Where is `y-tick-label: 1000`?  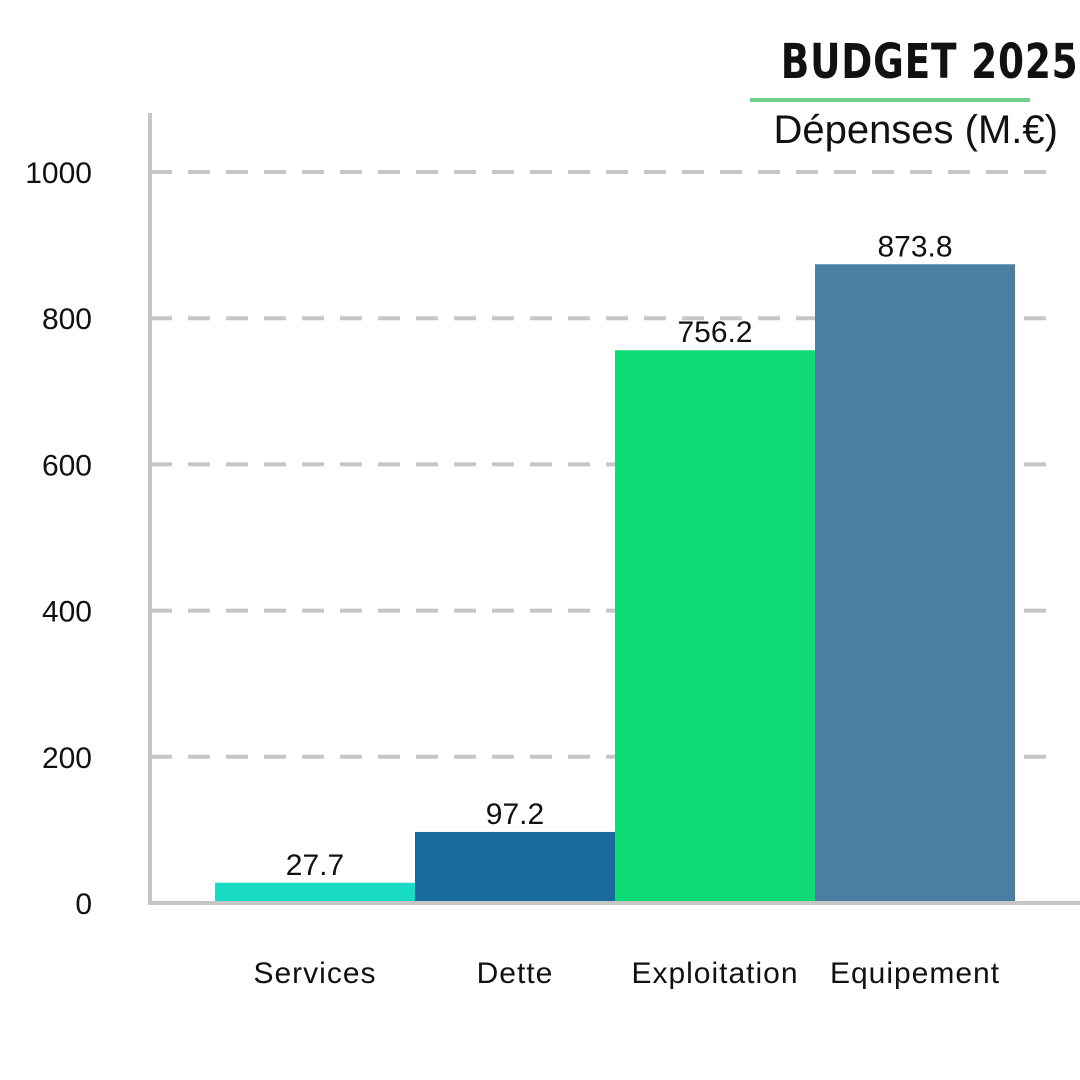
y-tick-label: 1000 is located at coordinates (58, 173).